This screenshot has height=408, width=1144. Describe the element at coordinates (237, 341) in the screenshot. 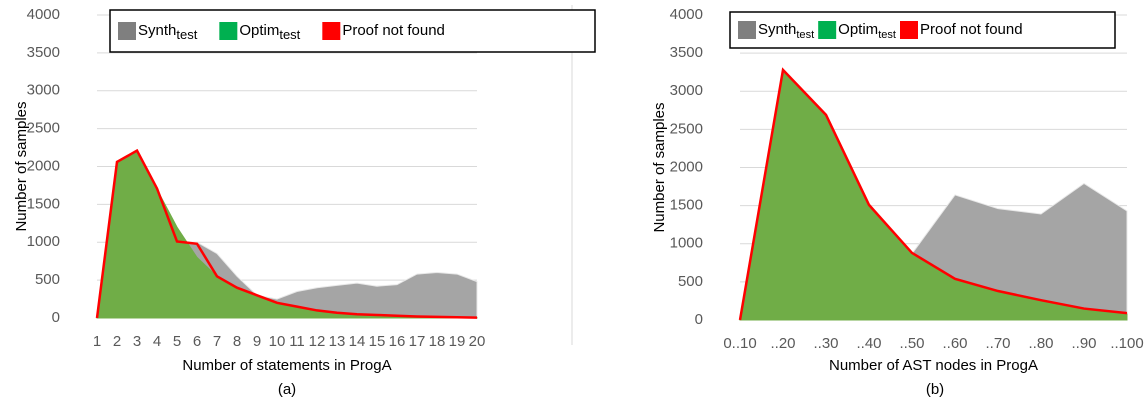

I see `x-tick-label: 8` at that location.